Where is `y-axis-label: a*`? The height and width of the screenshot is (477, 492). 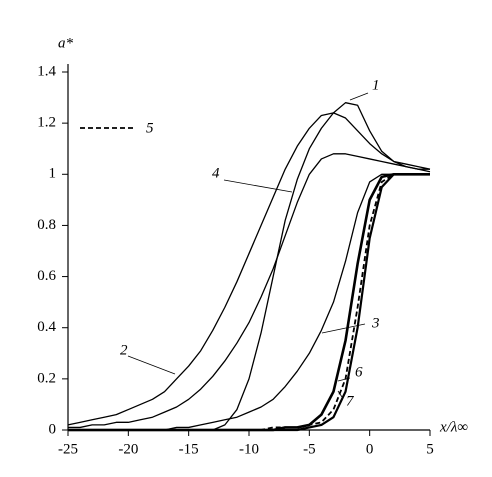
y-axis-label: a* is located at coordinates (66, 43).